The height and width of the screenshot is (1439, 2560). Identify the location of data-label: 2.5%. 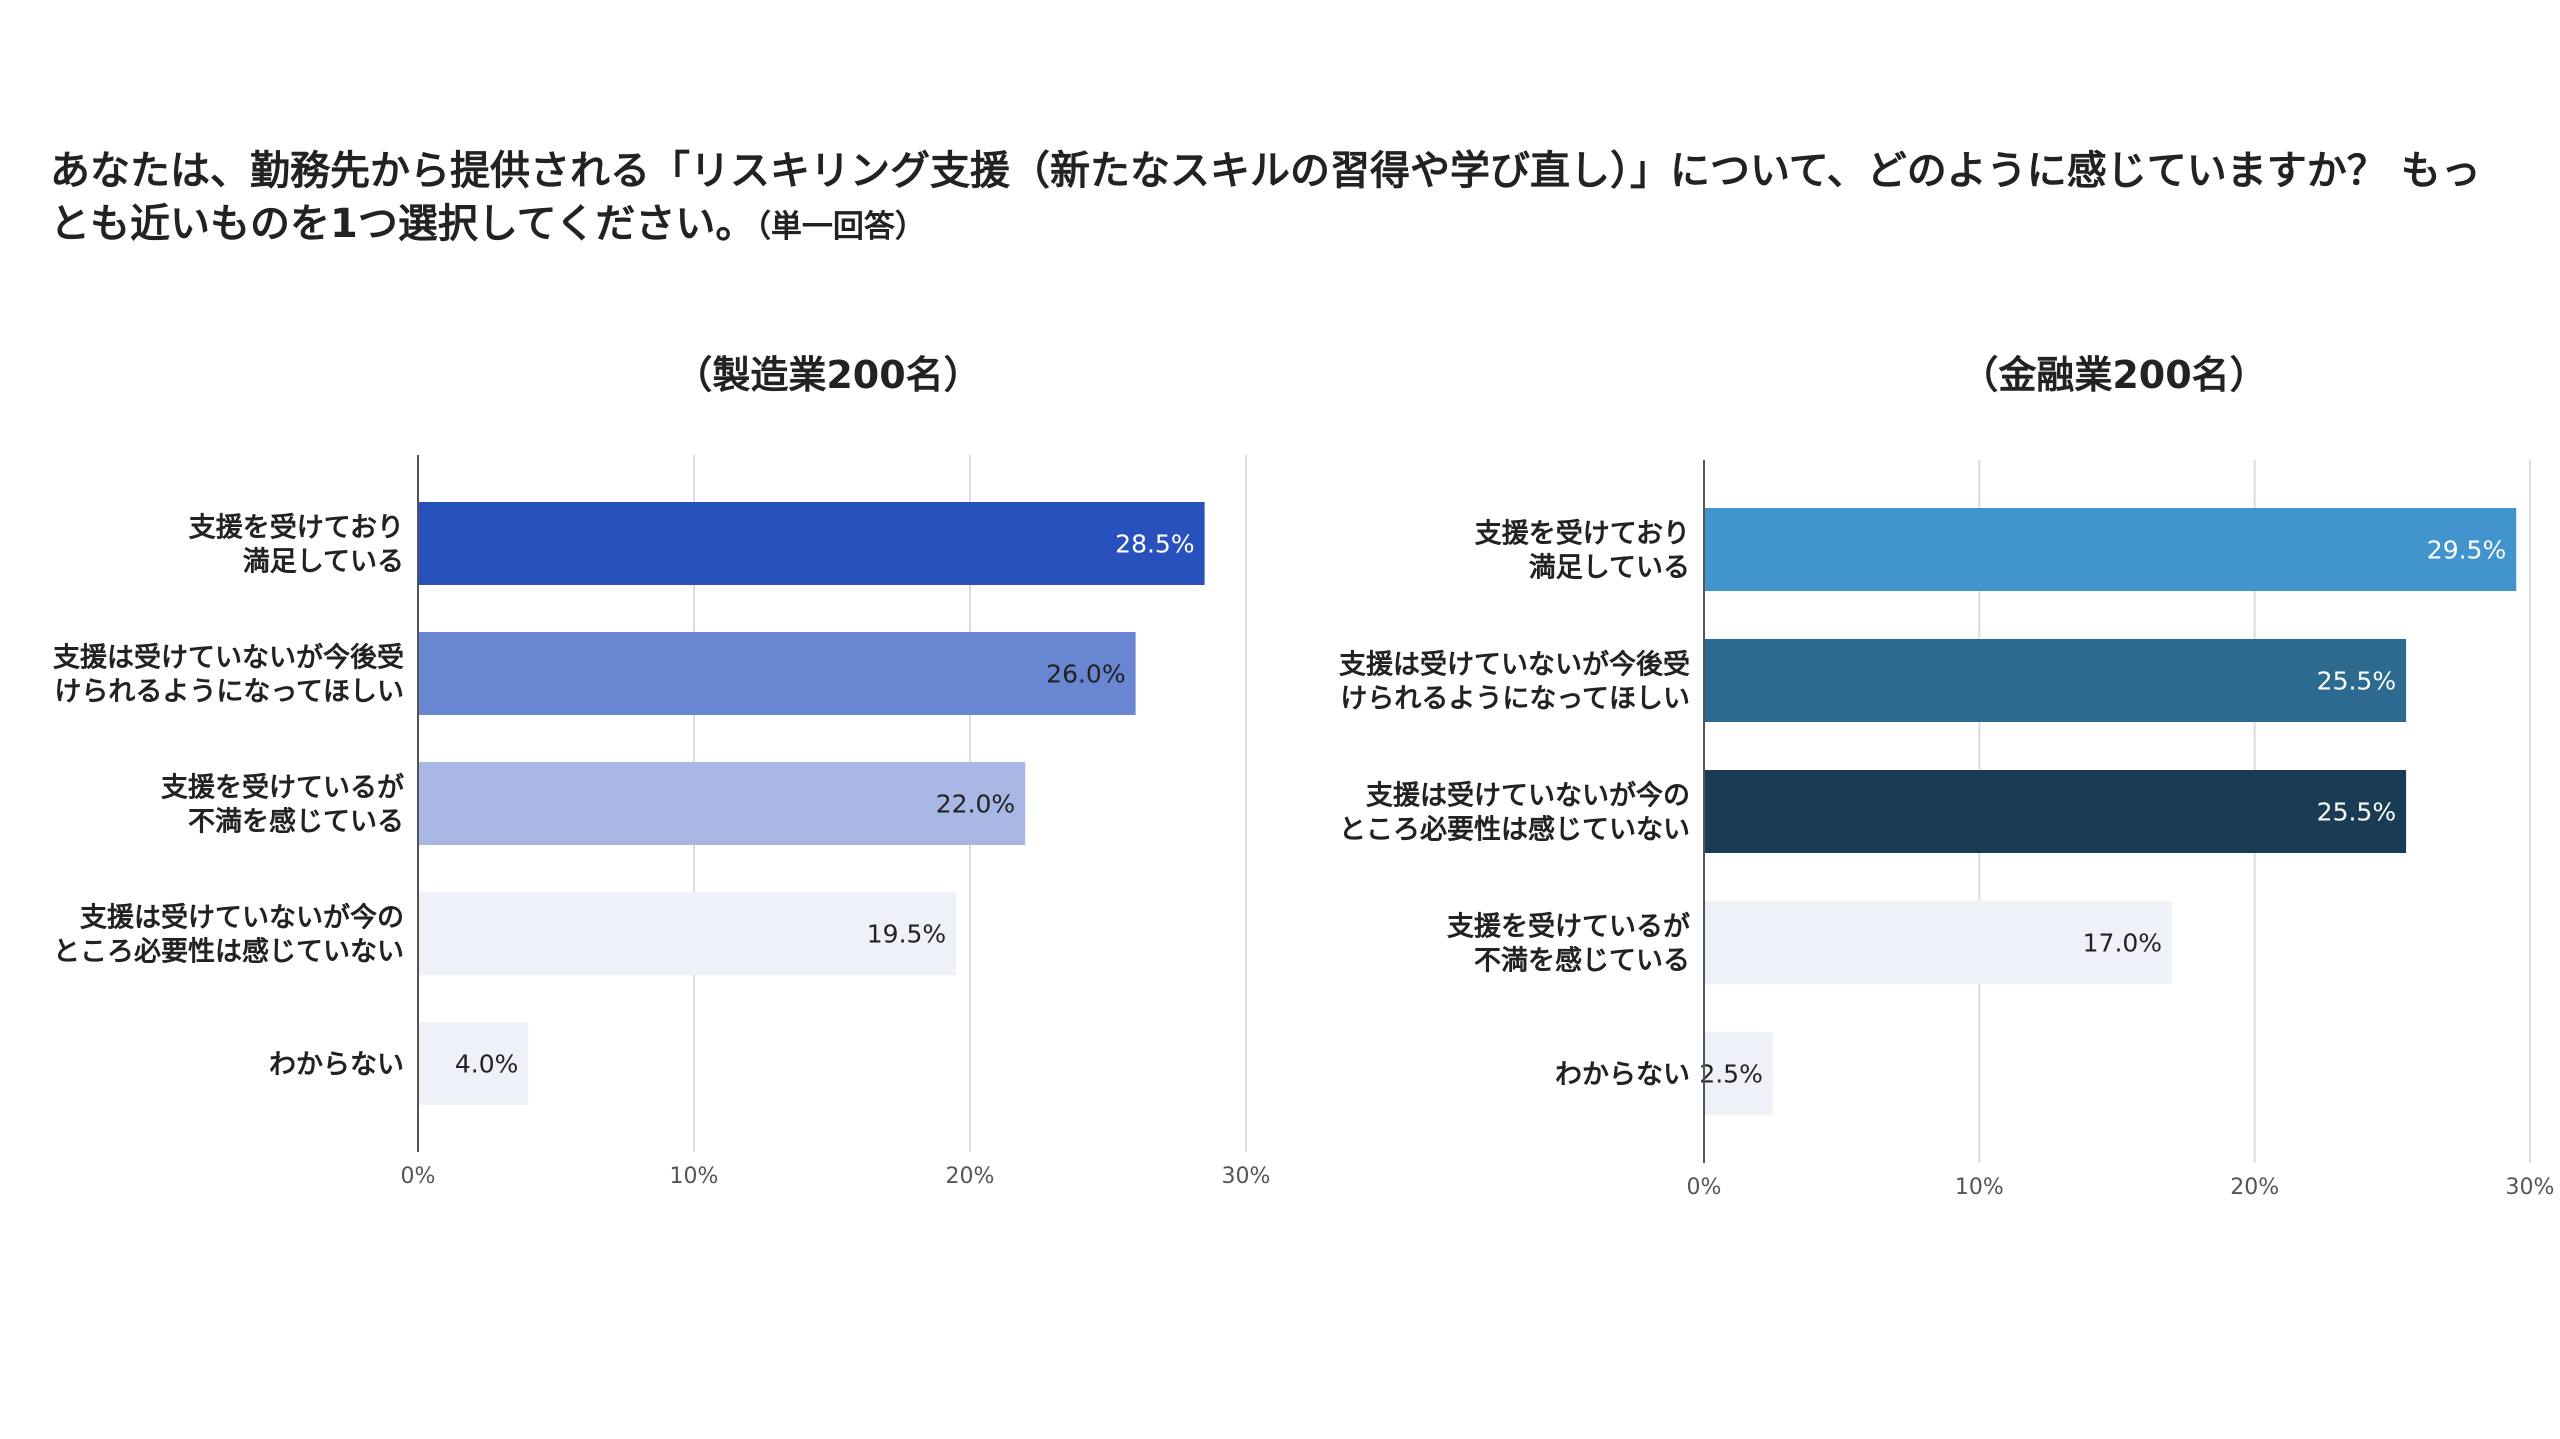
(1731, 1074).